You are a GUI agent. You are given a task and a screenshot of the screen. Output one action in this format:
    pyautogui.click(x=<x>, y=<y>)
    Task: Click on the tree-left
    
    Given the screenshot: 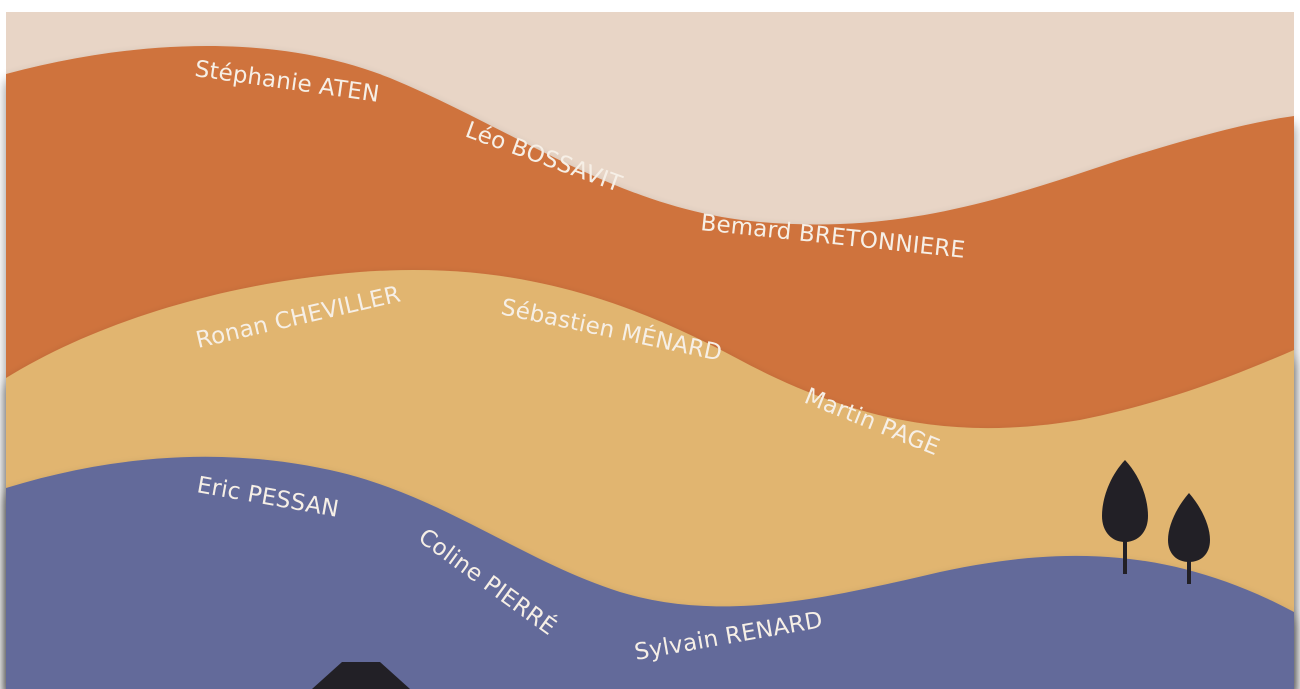 What is the action you would take?
    pyautogui.click(x=1125, y=517)
    